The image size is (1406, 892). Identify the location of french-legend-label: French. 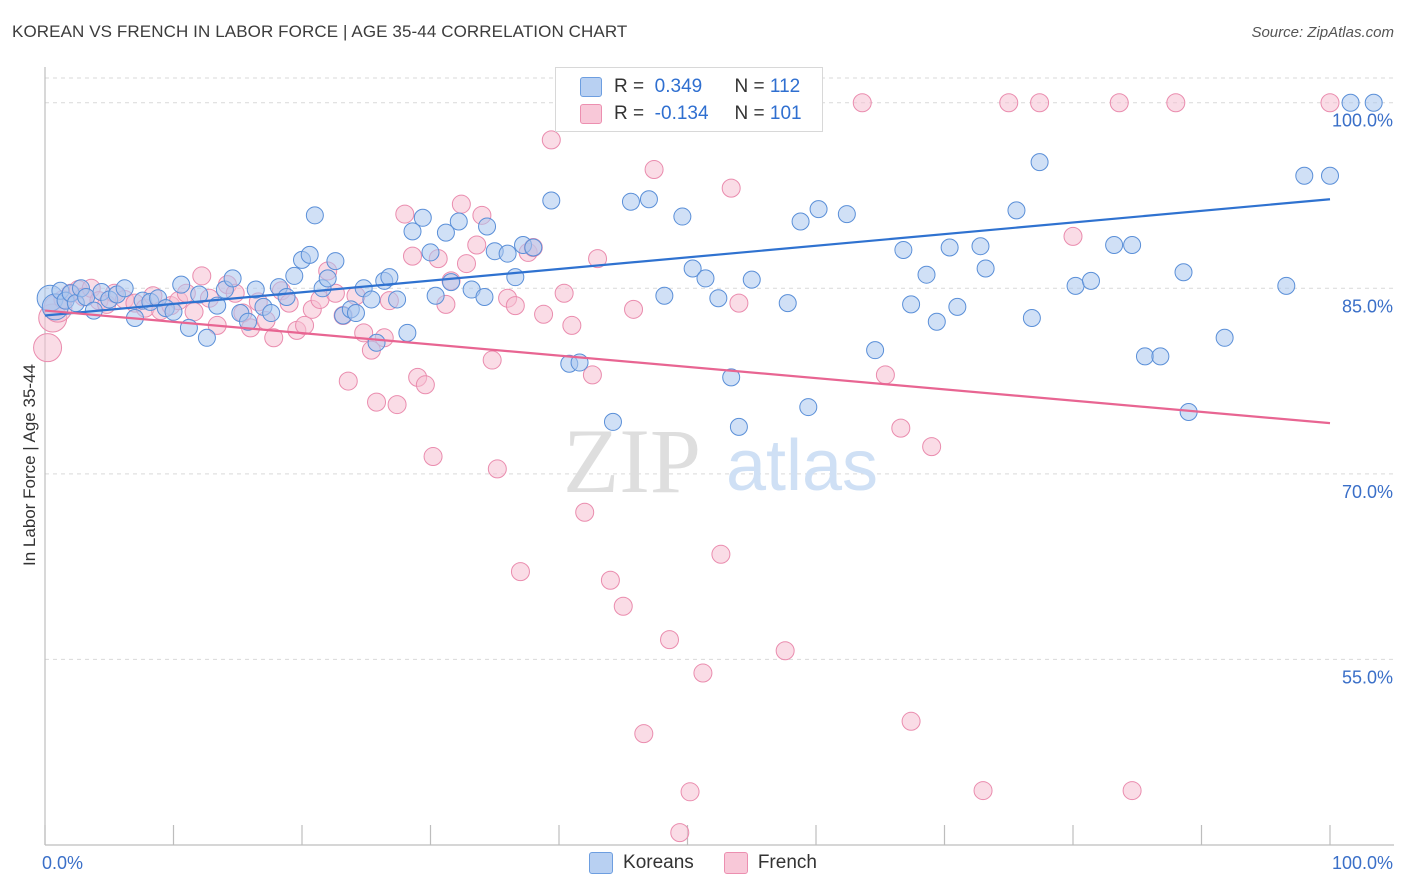
(787, 862).